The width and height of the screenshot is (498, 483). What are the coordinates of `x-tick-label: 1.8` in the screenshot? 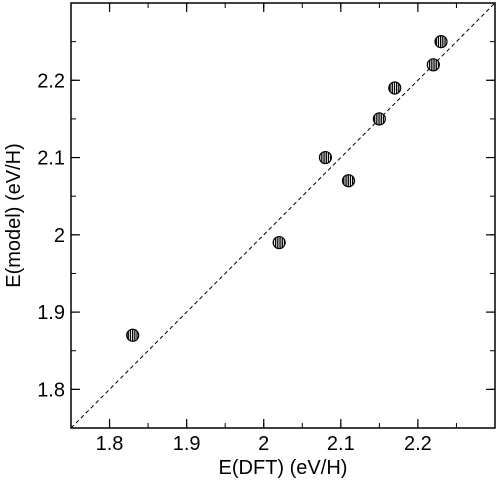 It's located at (110, 444).